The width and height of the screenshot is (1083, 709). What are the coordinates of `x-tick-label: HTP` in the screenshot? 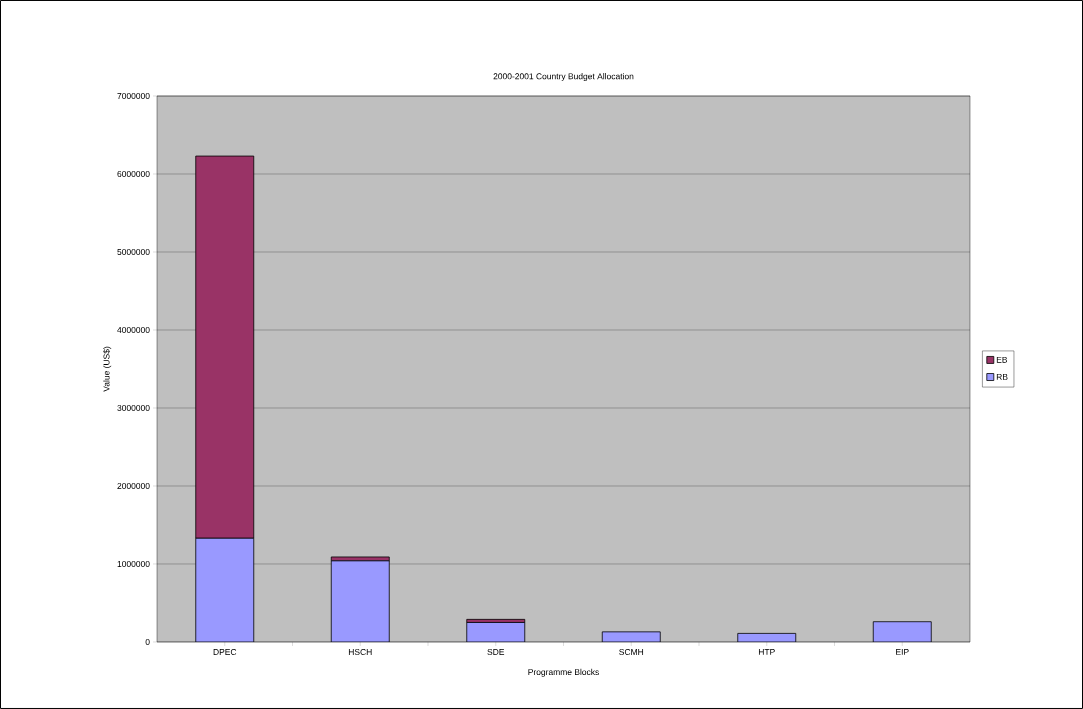 It's located at (766, 652).